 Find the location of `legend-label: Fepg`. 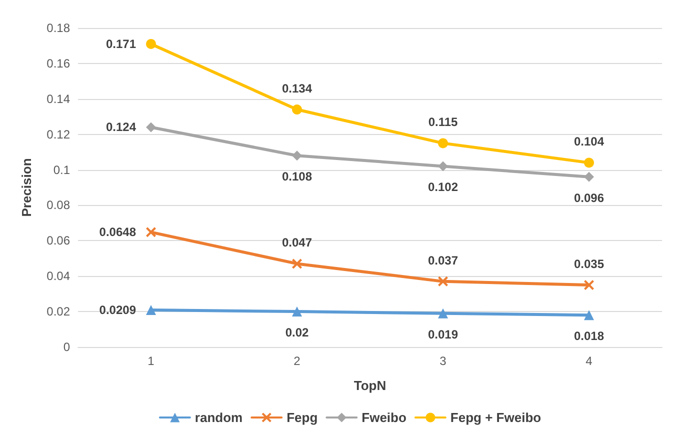

legend-label: Fepg is located at coordinates (302, 417).